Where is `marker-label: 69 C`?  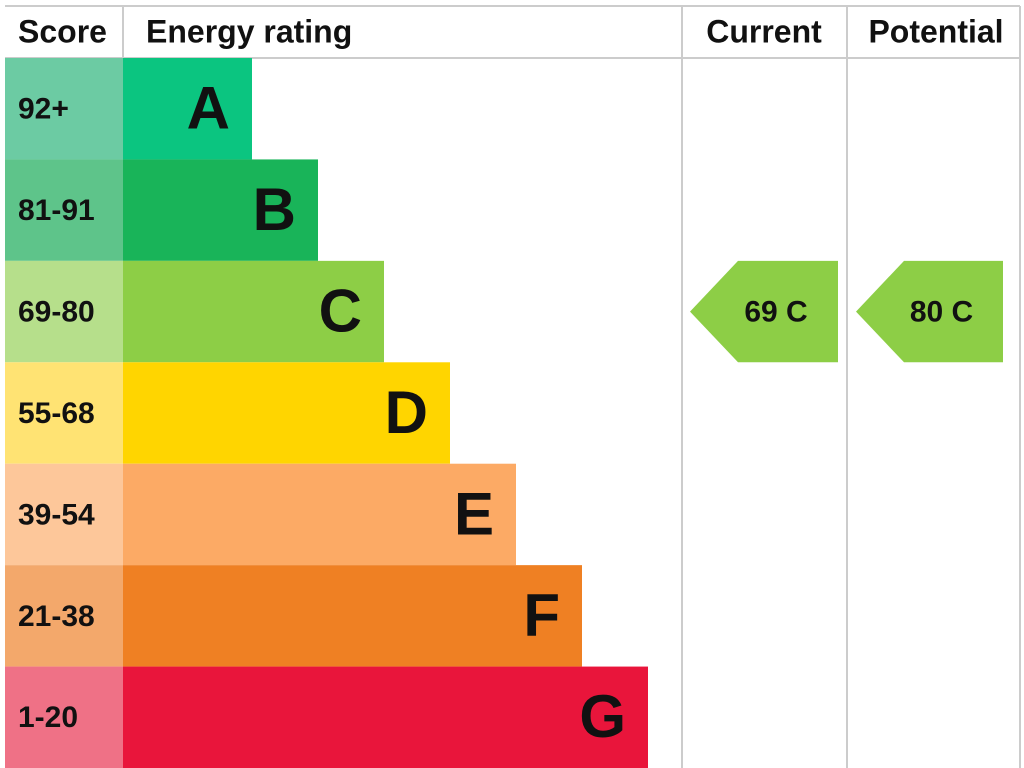
marker-label: 69 C is located at coordinates (775, 311).